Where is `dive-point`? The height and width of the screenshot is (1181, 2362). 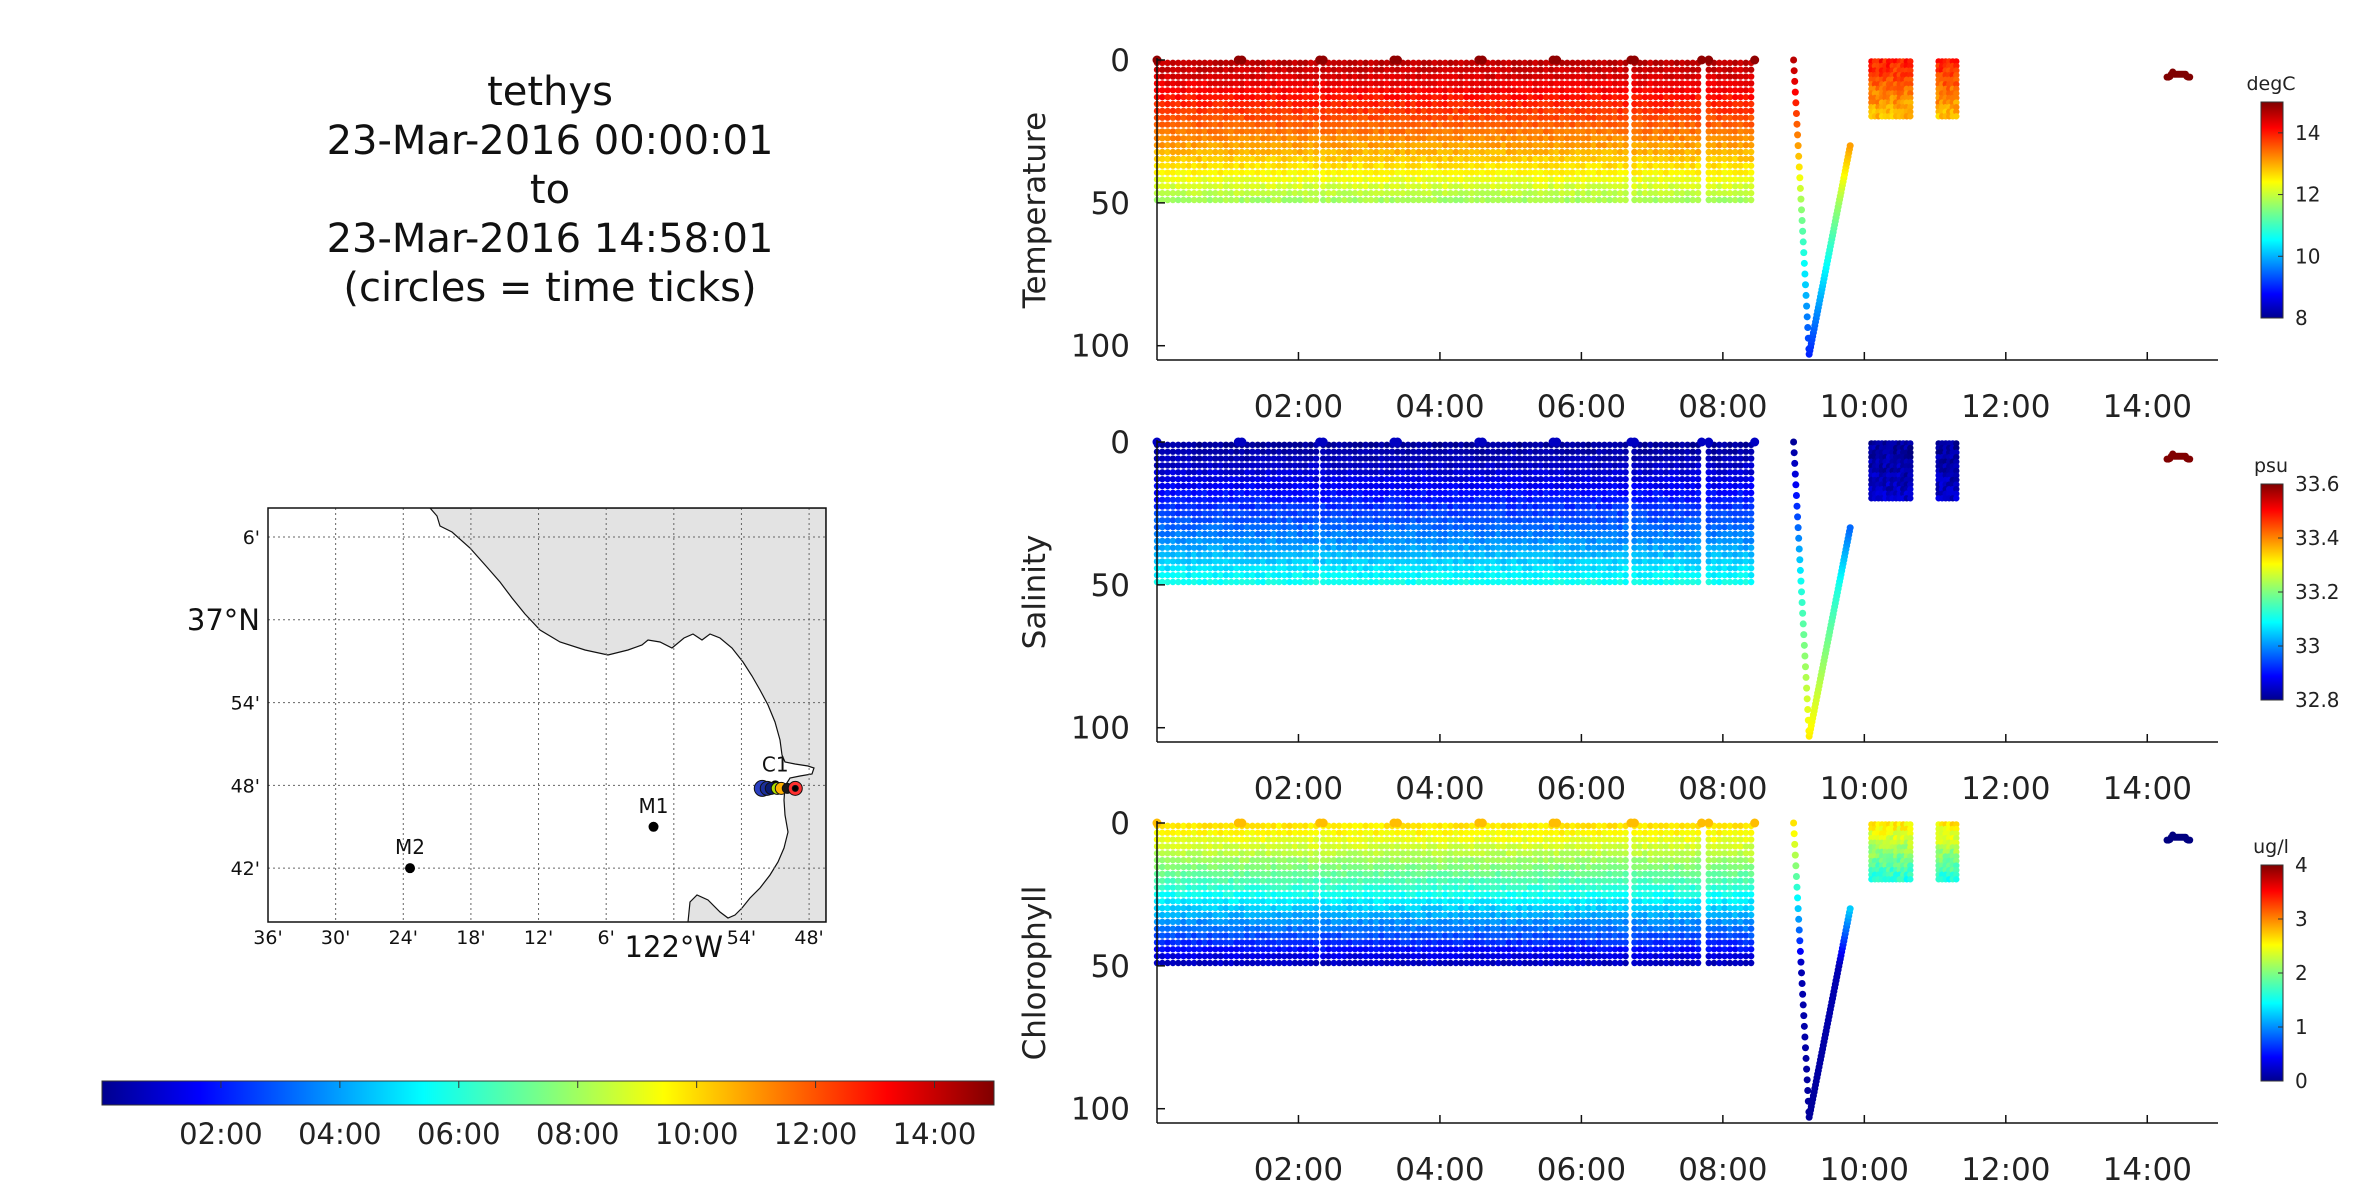 dive-point is located at coordinates (1803, 242).